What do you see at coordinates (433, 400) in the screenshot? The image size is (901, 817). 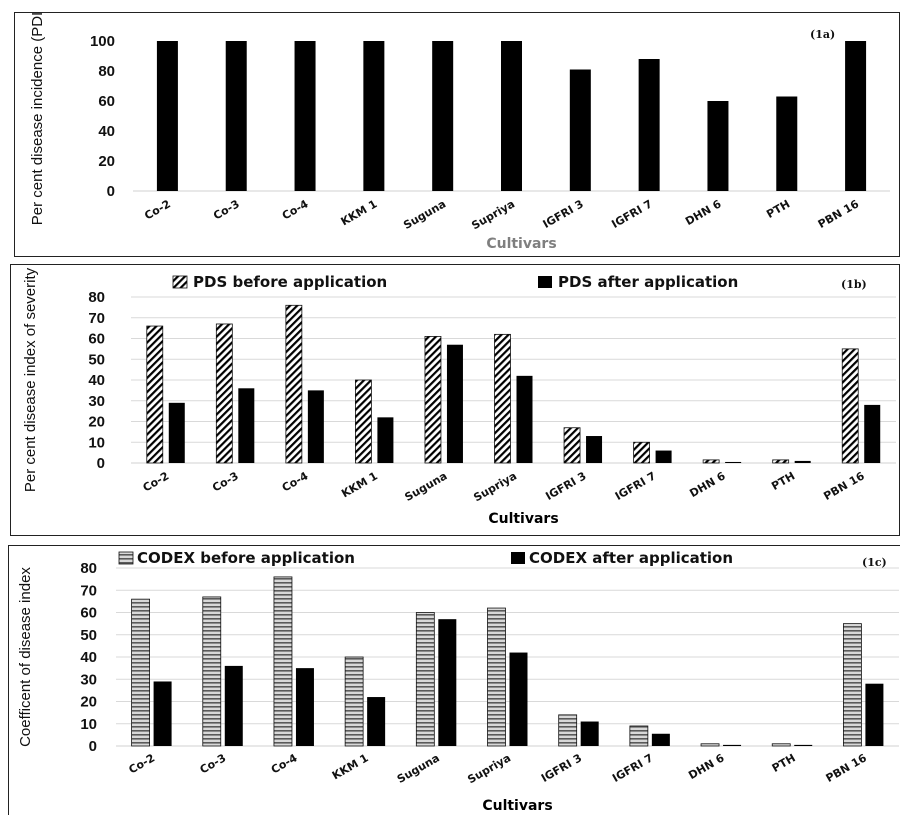 I see `bar-series0-suguna` at bounding box center [433, 400].